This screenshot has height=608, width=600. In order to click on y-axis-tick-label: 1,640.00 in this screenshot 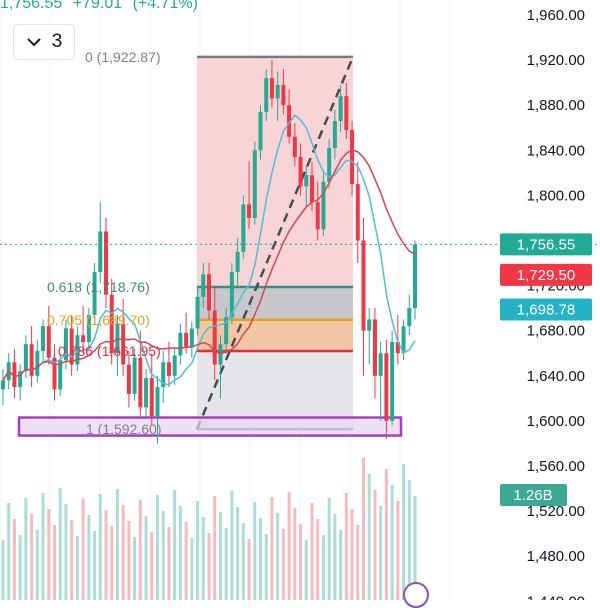, I will do `click(556, 376)`.